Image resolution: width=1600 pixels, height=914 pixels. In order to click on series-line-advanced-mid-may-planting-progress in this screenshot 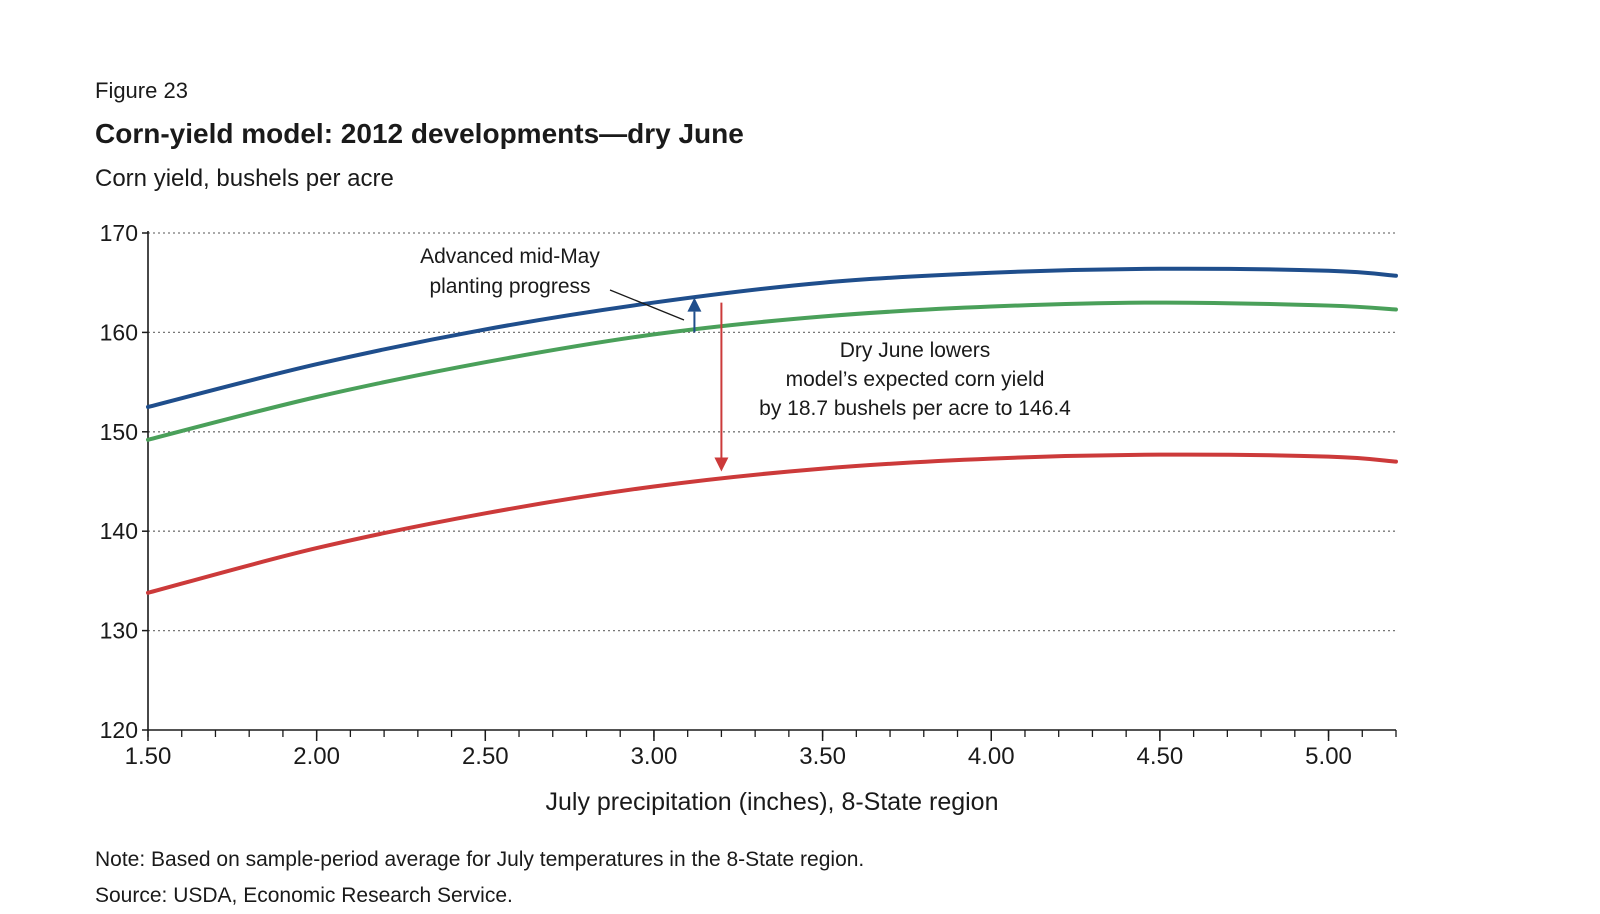, I will do `click(772, 337)`.